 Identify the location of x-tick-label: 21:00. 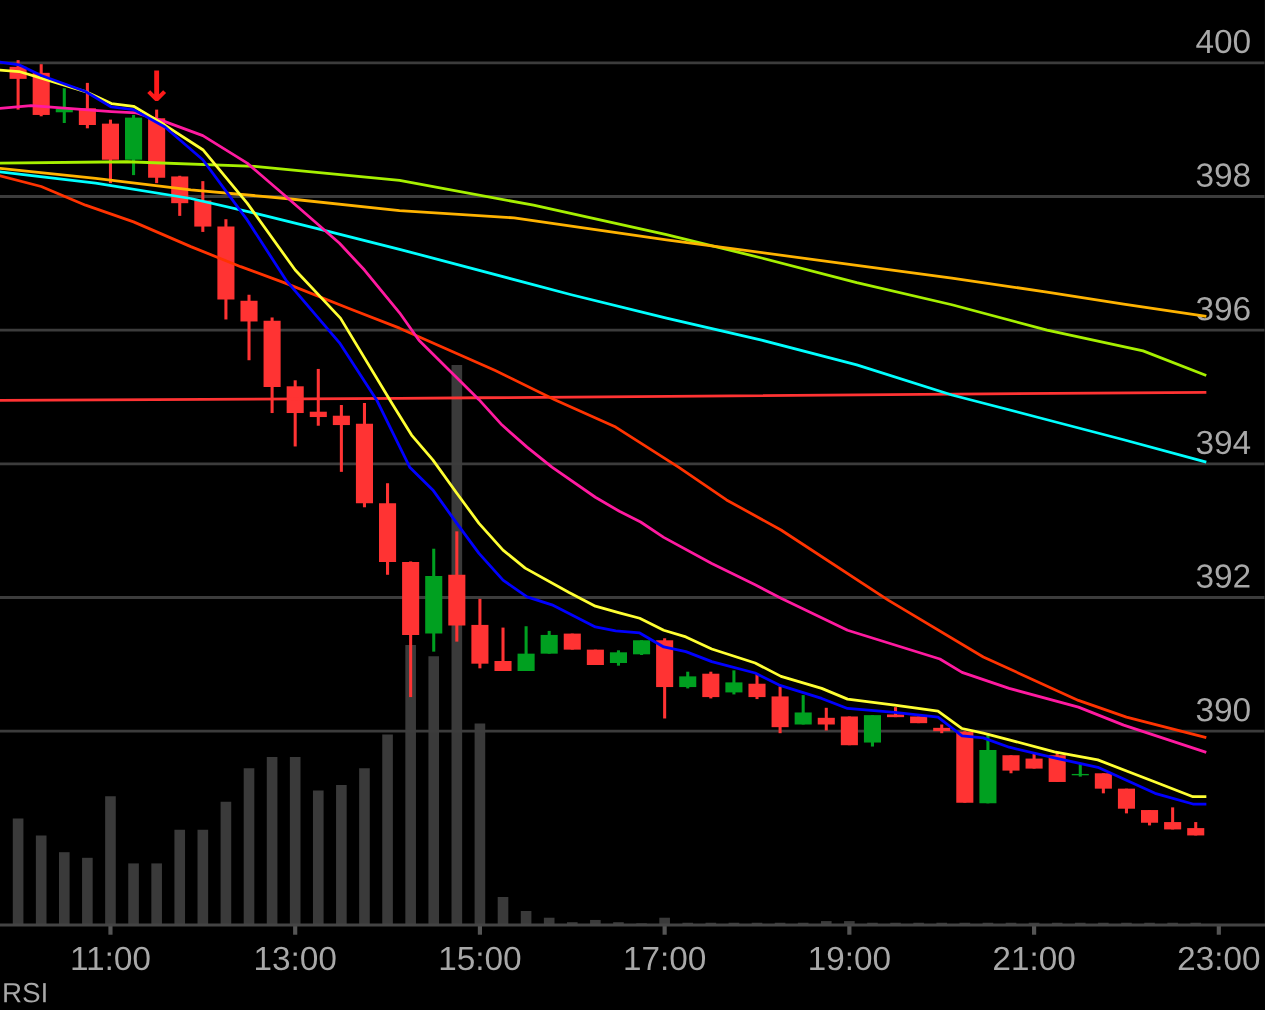
(1034, 958).